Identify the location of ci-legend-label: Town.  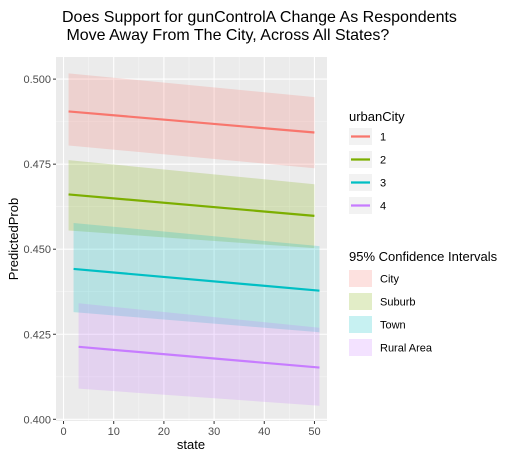
(393, 326).